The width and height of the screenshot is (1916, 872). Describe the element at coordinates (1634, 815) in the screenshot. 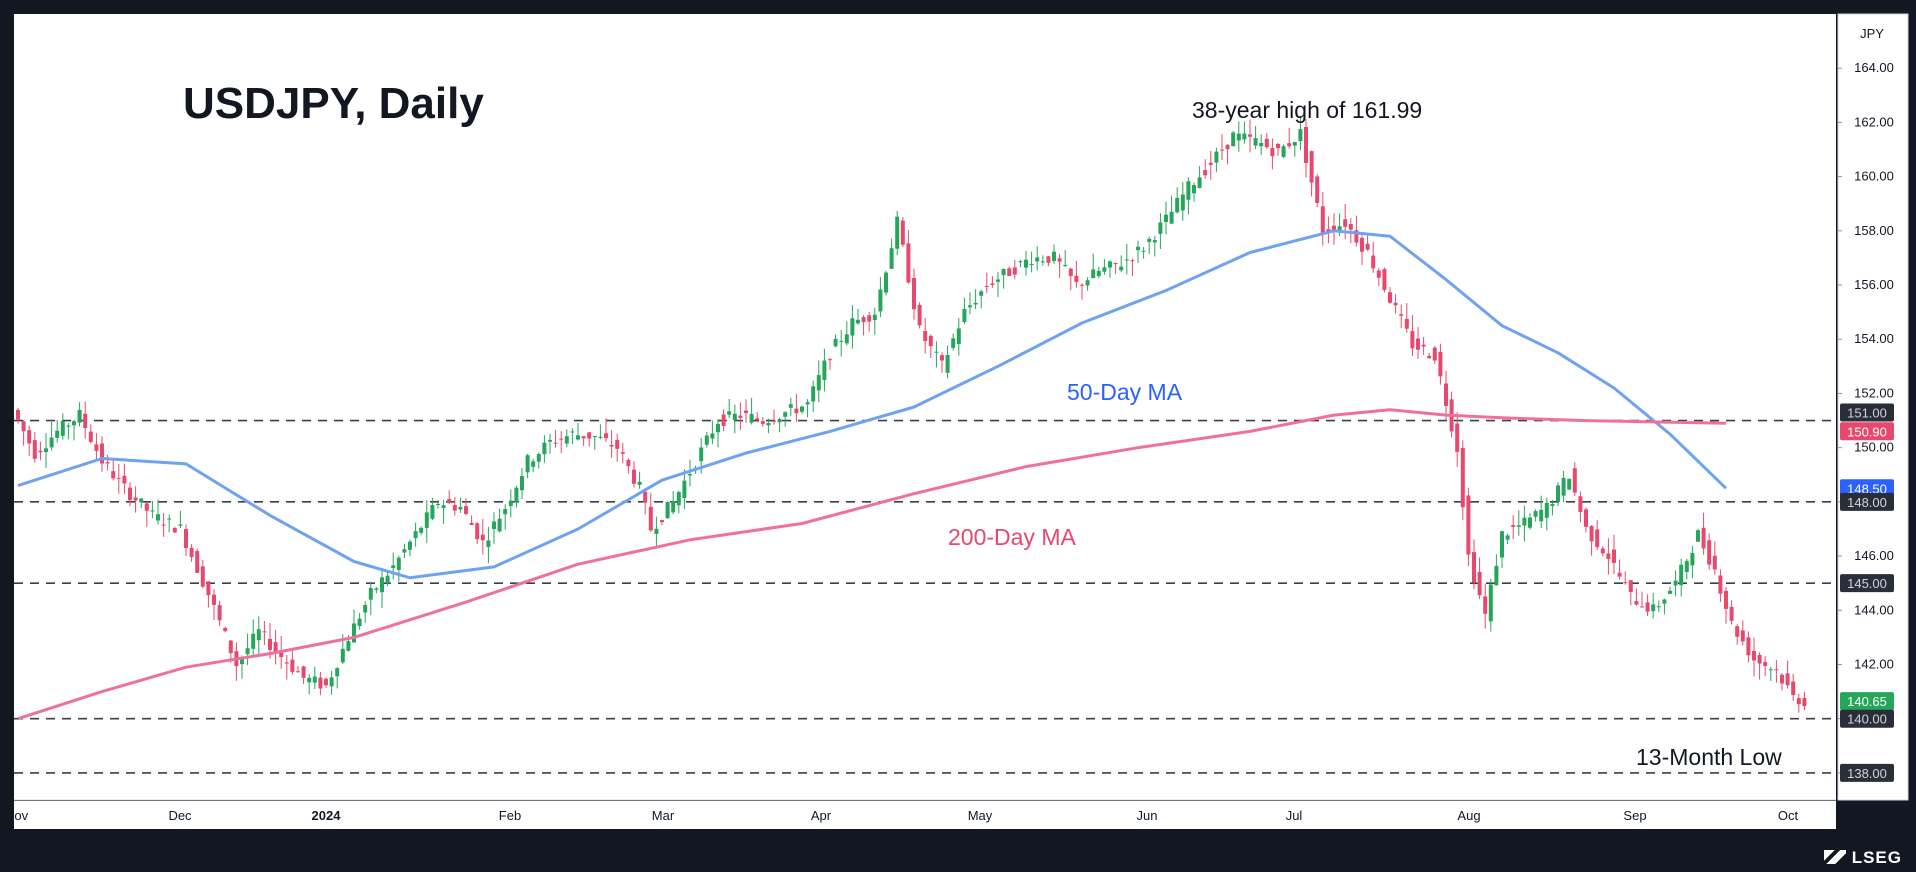

I see `x-month-label: Sep` at that location.